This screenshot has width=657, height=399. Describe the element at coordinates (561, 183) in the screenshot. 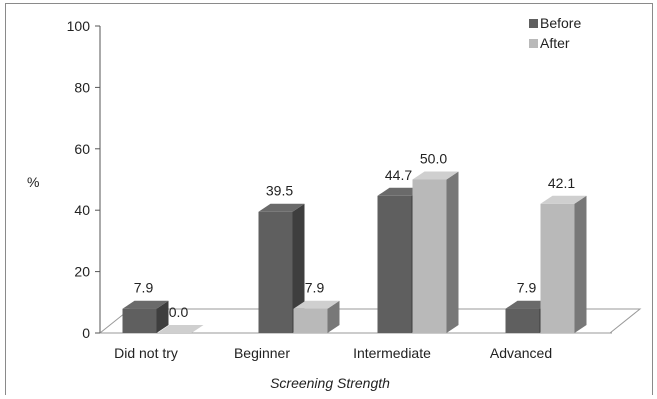

I see `data-label-after: 42.1` at that location.